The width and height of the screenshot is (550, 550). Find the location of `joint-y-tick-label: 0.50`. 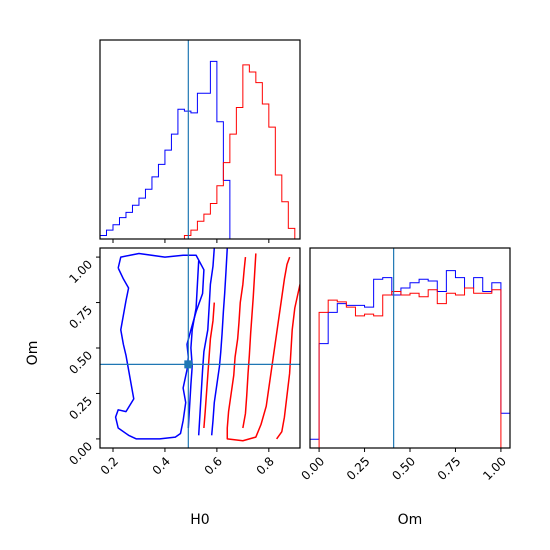

joint-y-tick-label: 0.50 is located at coordinates (80, 362).